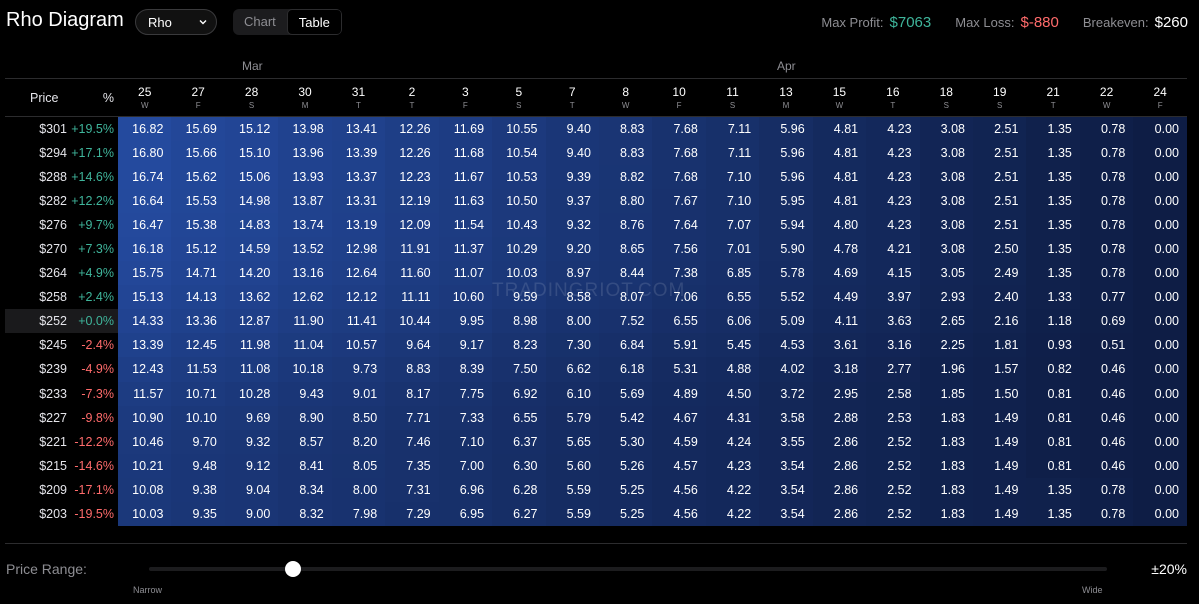 The height and width of the screenshot is (604, 1199). What do you see at coordinates (839, 417) in the screenshot?
I see `rho-cell: 2.88` at bounding box center [839, 417].